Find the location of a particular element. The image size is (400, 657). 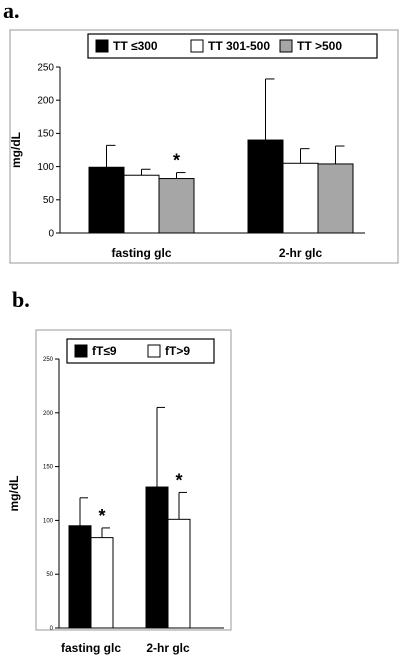

panel-a-label: a. is located at coordinates (11, 11).